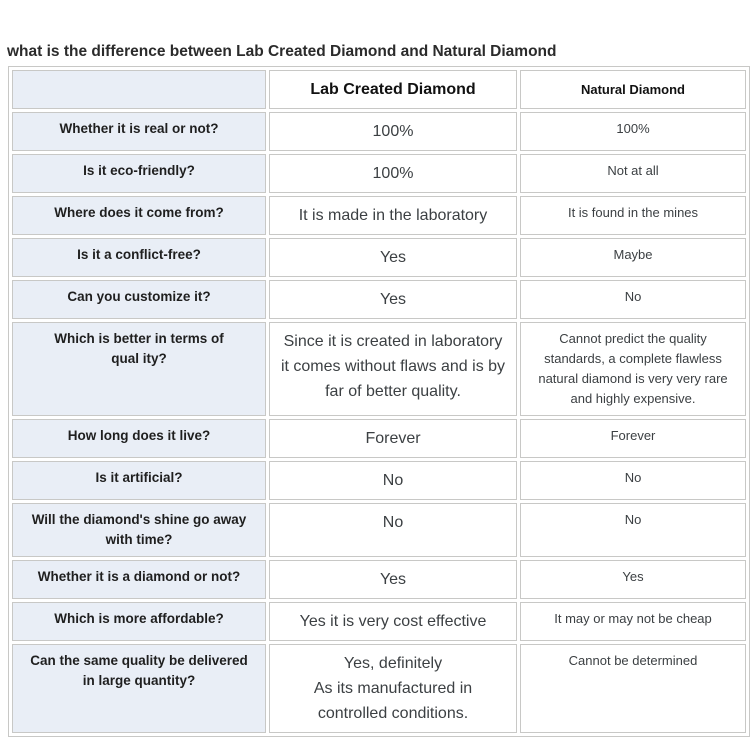 The image size is (750, 750). What do you see at coordinates (393, 621) in the screenshot?
I see `lab-created-answer-cell: Yes it is very cost effective` at bounding box center [393, 621].